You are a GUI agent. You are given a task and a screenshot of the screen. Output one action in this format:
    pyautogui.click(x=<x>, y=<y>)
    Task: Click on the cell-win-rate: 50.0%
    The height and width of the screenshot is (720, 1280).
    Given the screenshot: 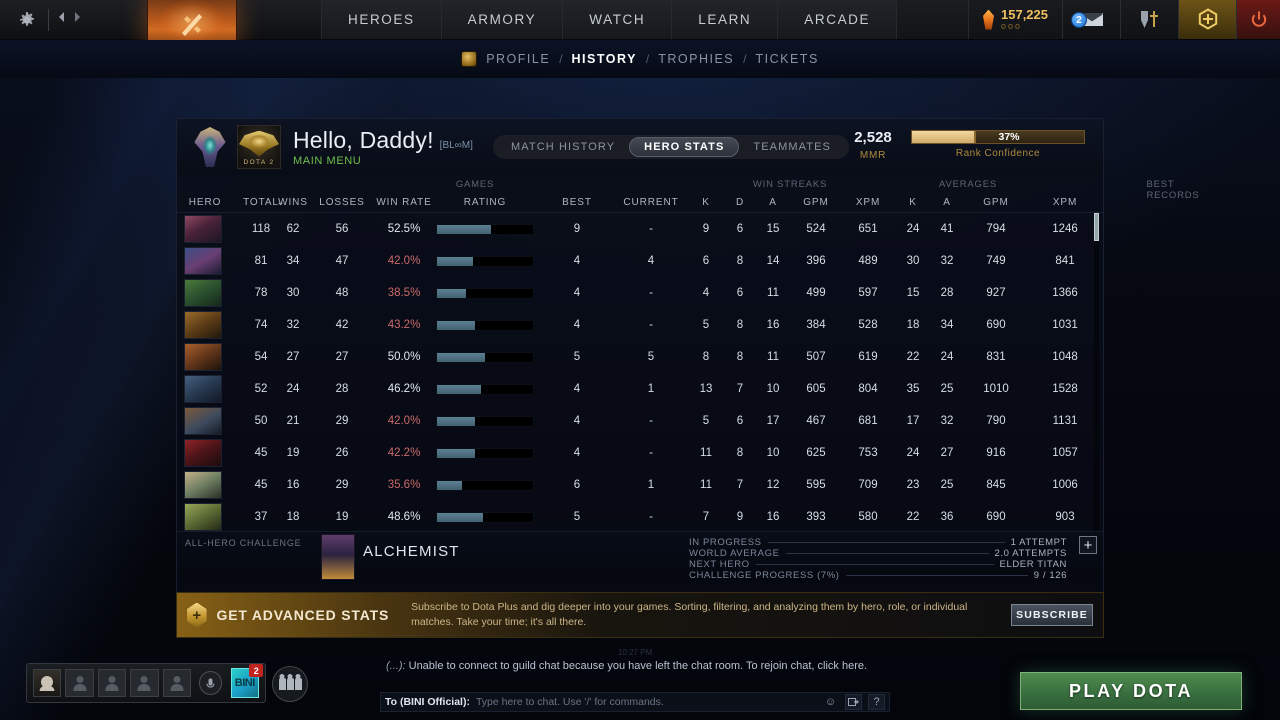 What is the action you would take?
    pyautogui.click(x=404, y=357)
    